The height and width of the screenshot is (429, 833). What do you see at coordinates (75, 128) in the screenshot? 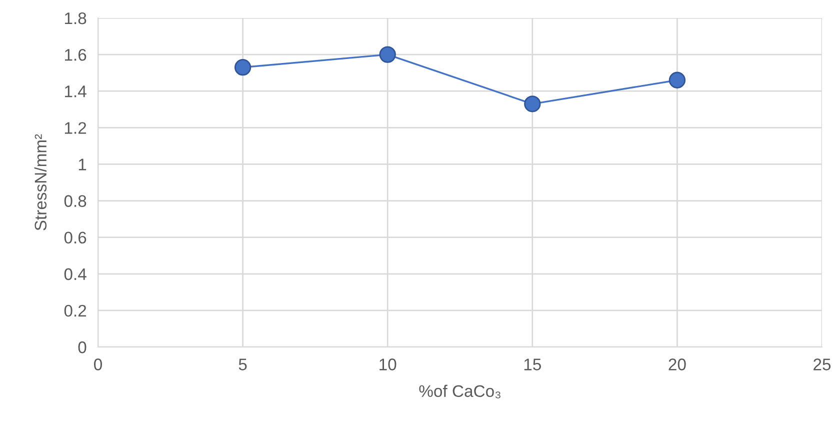
I see `y-tick-label: 1.2` at bounding box center [75, 128].